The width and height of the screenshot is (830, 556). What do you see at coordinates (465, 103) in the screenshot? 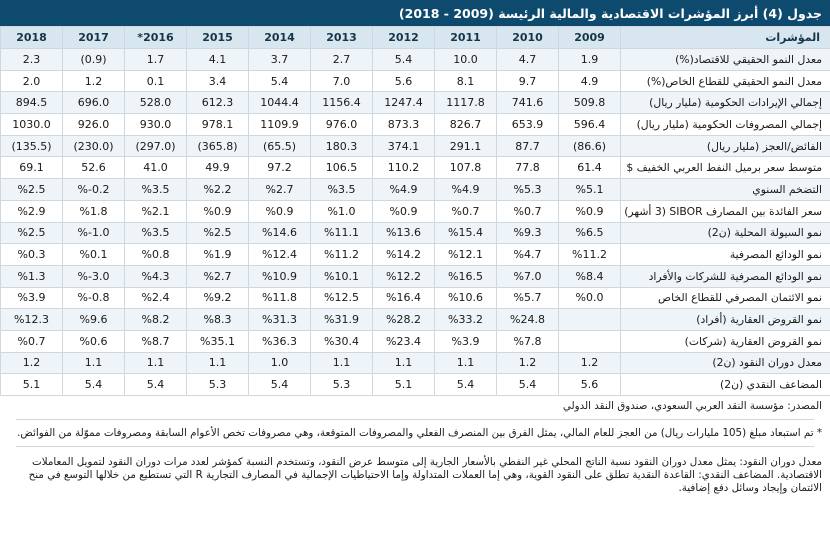
I see `table-cell: 1117.8` at bounding box center [465, 103].